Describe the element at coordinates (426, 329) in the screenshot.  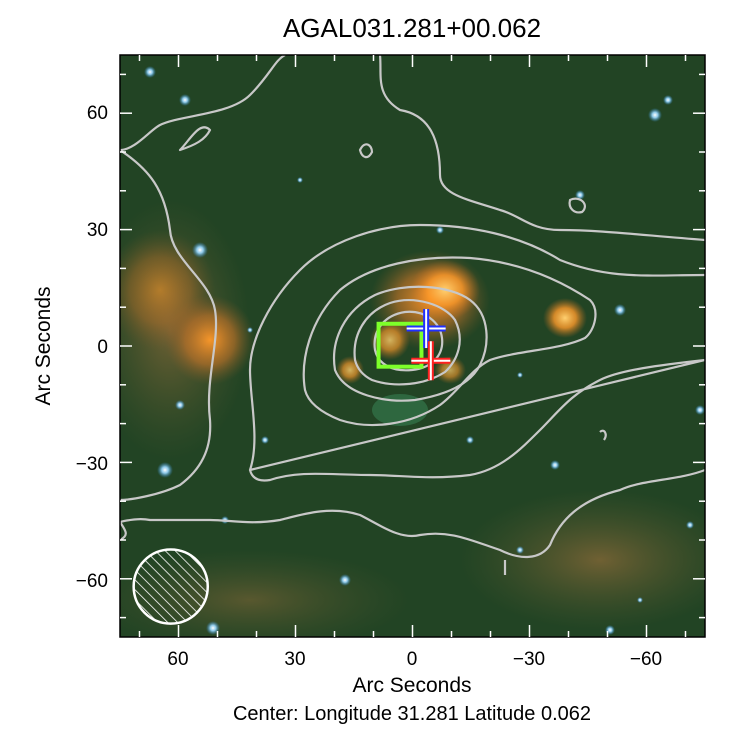
I see `blue-cross-marker` at that location.